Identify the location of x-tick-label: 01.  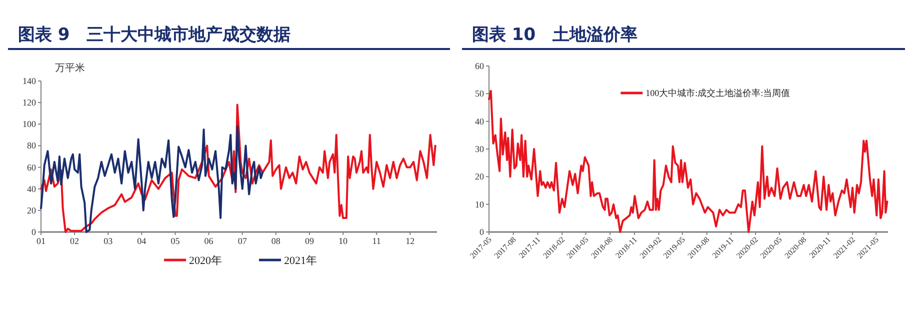
(41, 241).